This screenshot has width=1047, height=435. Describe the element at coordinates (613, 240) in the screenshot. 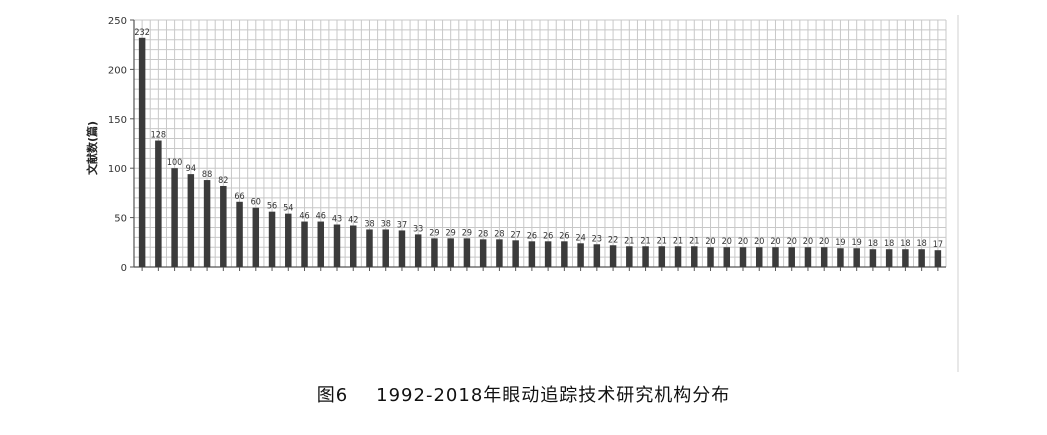

I see `bar-value-label: 22` at that location.